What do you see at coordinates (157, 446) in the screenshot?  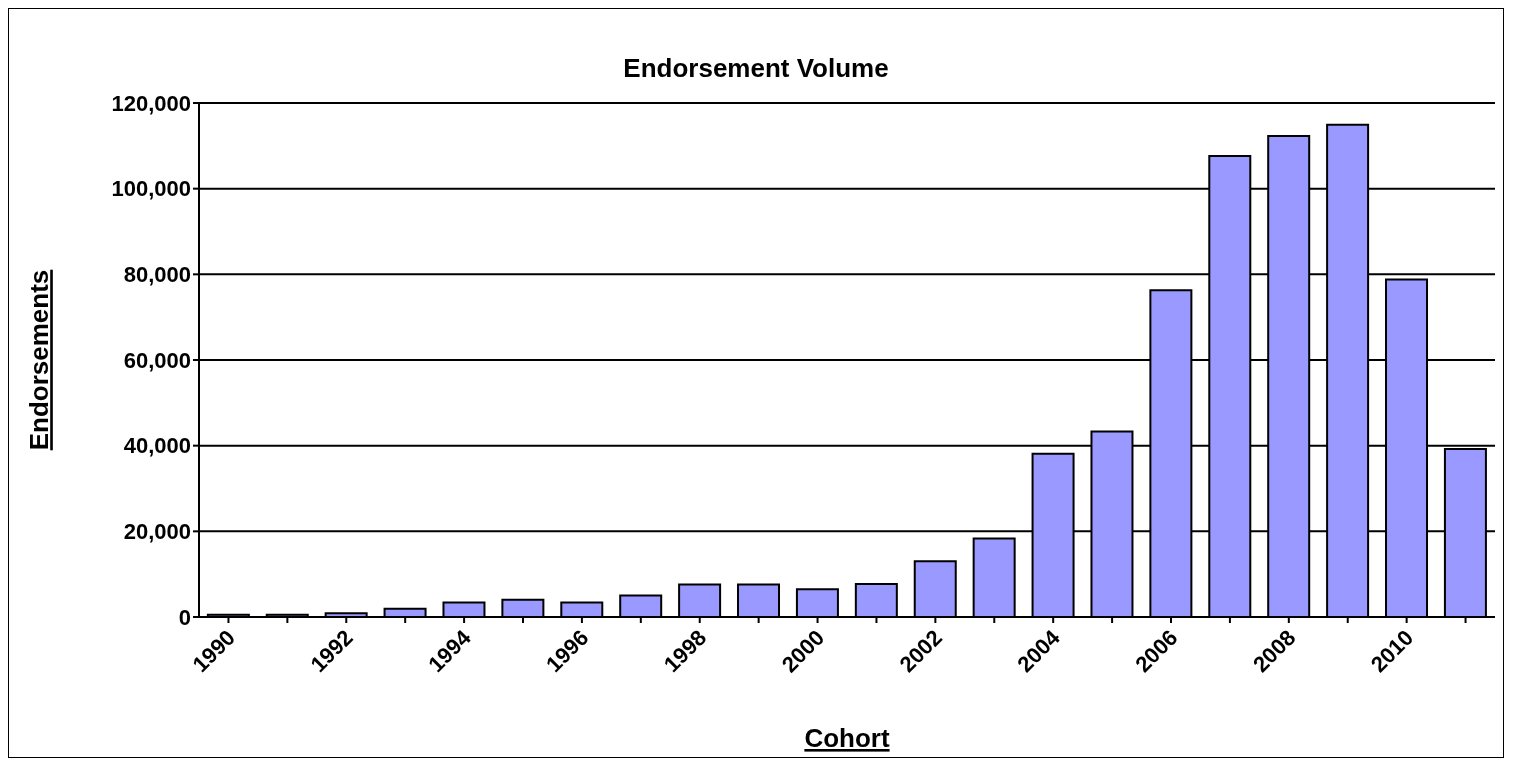 I see `y-tick-label: 40,000` at bounding box center [157, 446].